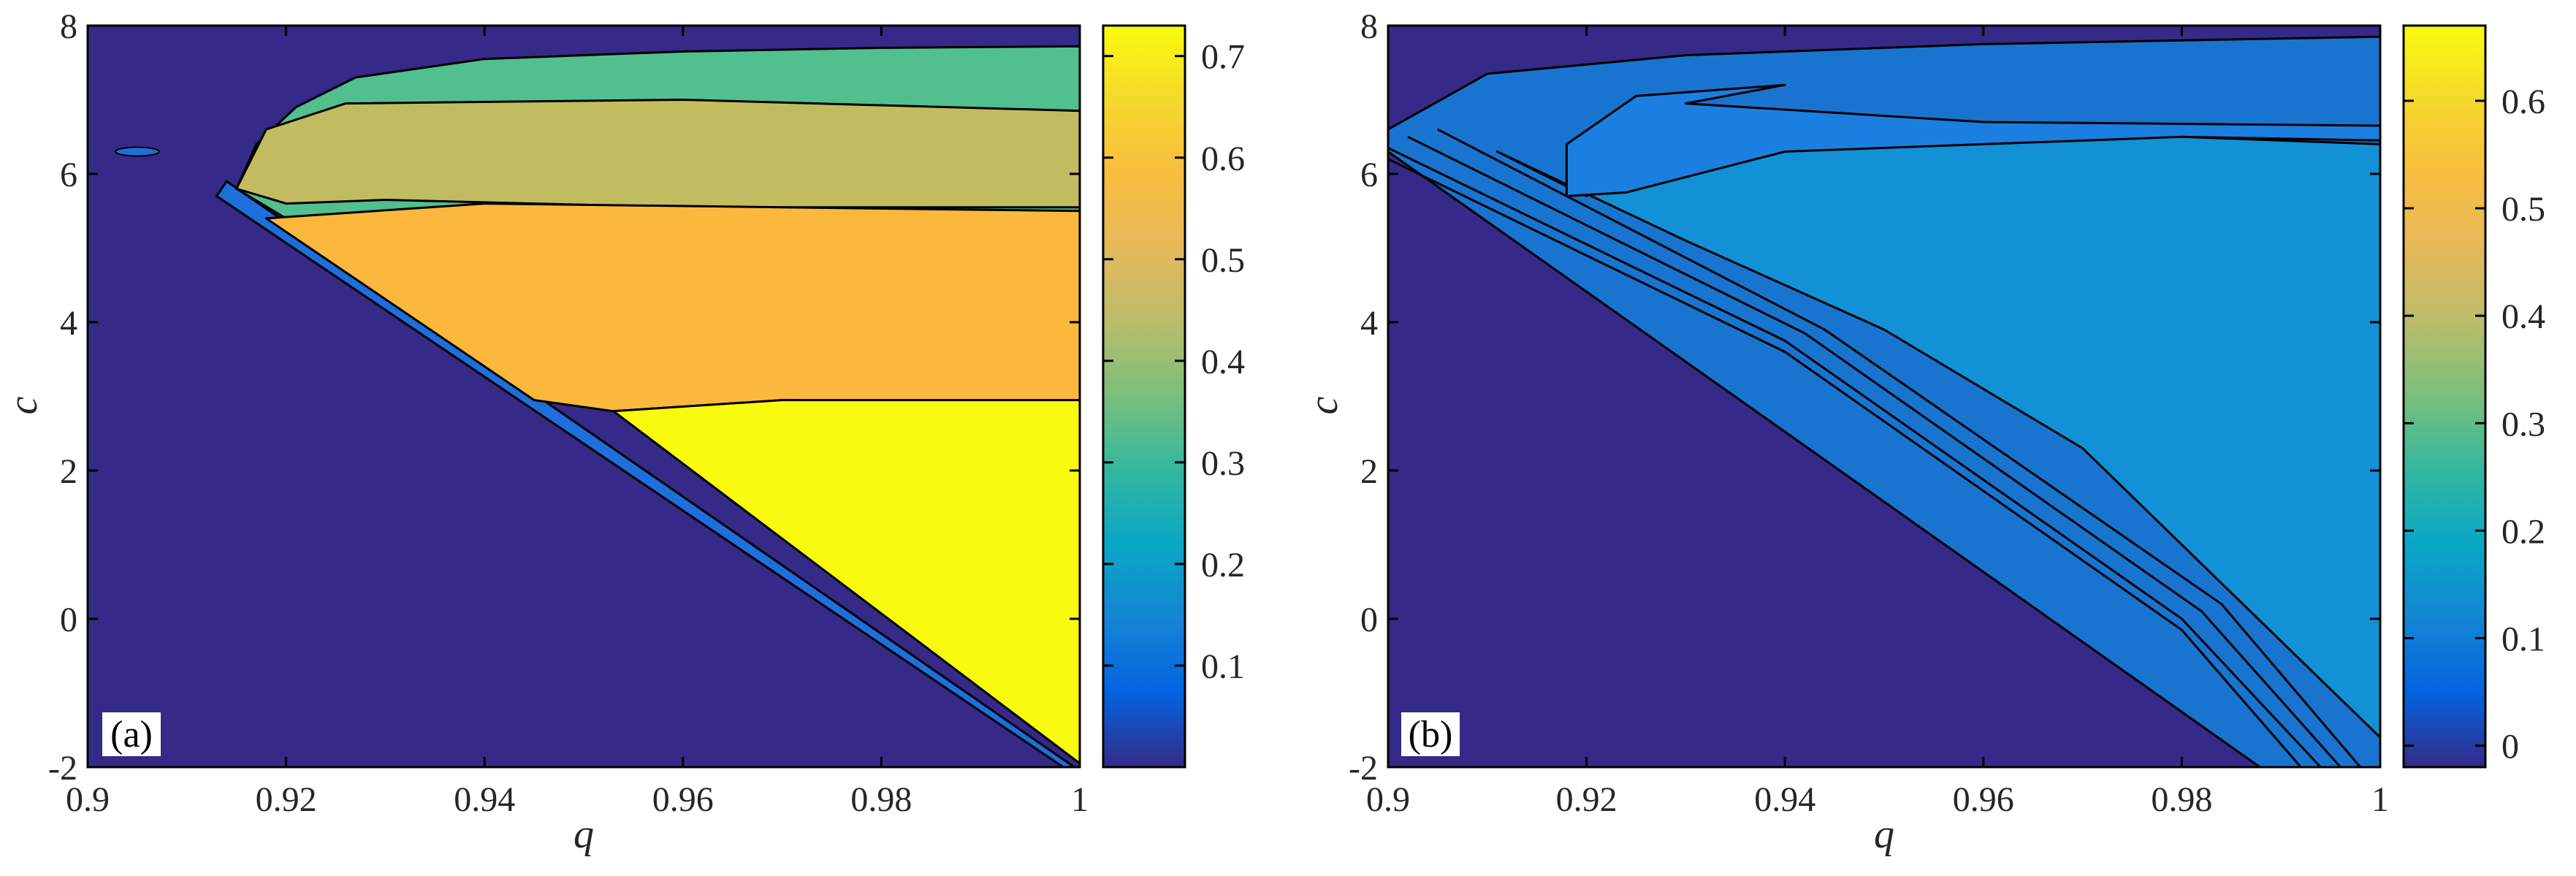  Describe the element at coordinates (2445, 397) in the screenshot. I see `colorbar-b` at that location.